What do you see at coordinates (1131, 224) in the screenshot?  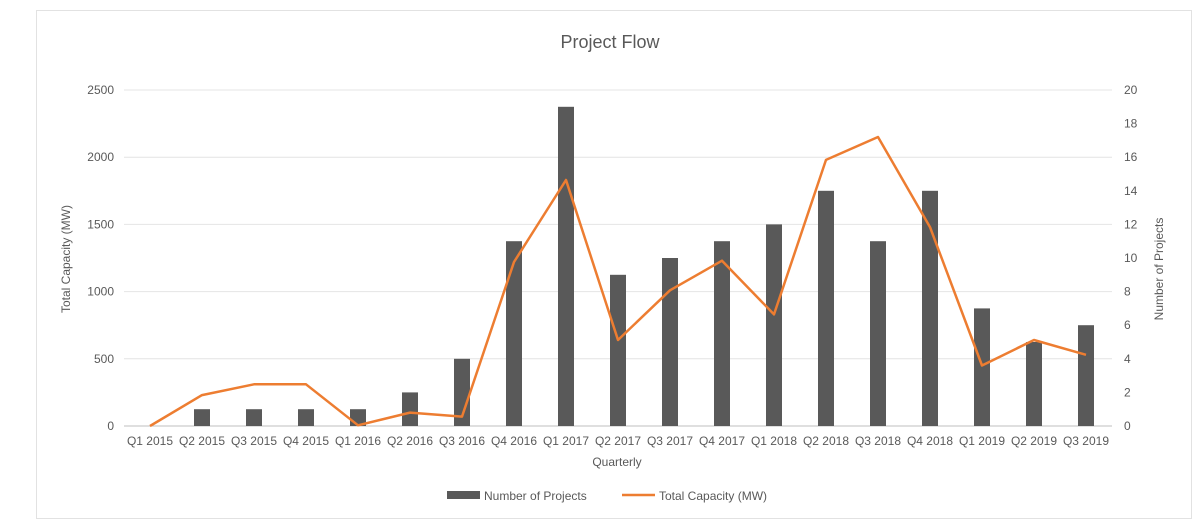 I see `right-tick-label: 12` at bounding box center [1131, 224].